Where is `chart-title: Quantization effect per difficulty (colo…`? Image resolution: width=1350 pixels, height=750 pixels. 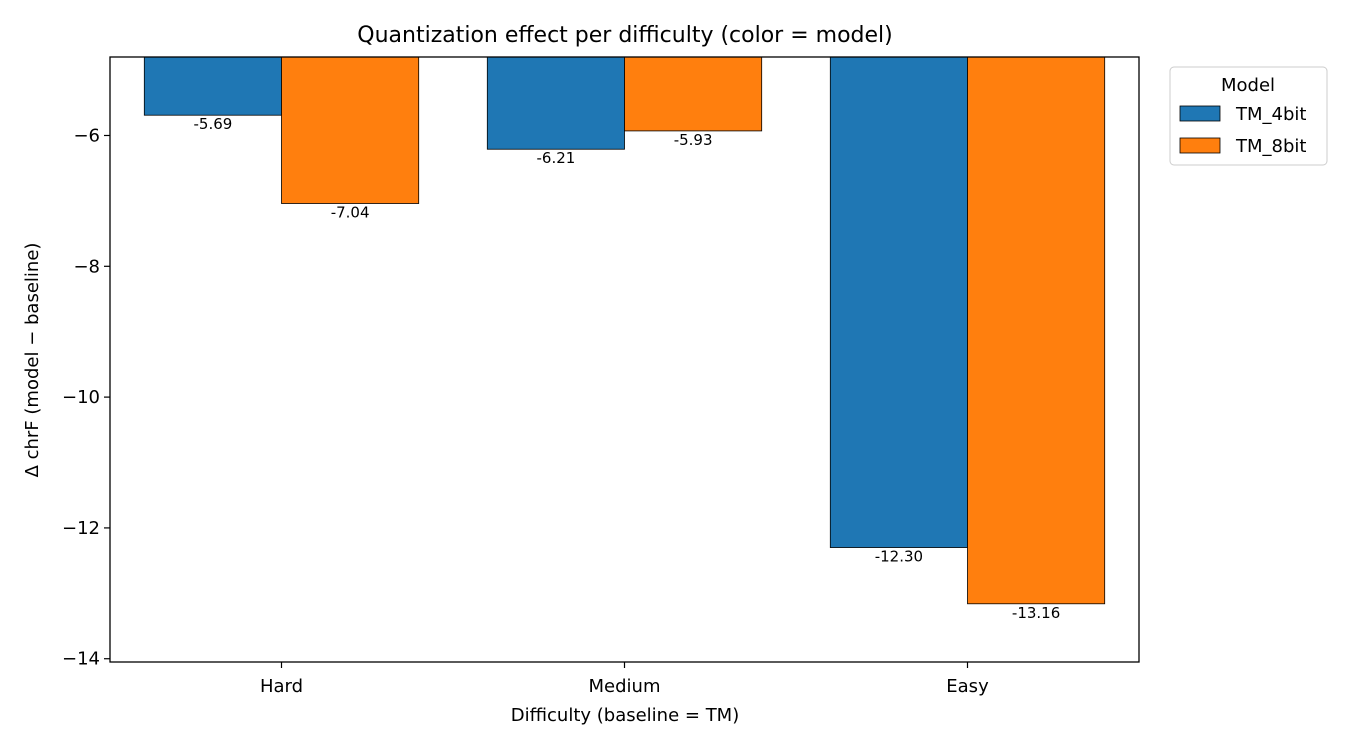
chart-title: Quantization effect per difficulty (colo… is located at coordinates (624, 35).